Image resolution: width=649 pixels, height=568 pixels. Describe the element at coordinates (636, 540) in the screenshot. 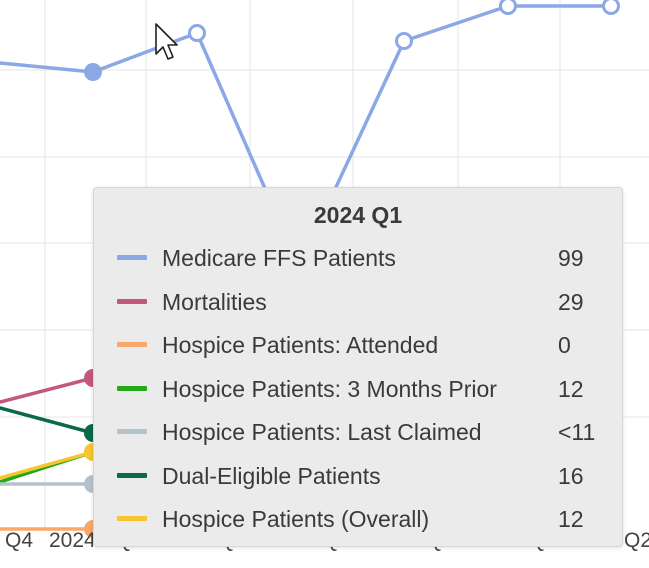

I see `x-tick-label-7: Q2` at that location.